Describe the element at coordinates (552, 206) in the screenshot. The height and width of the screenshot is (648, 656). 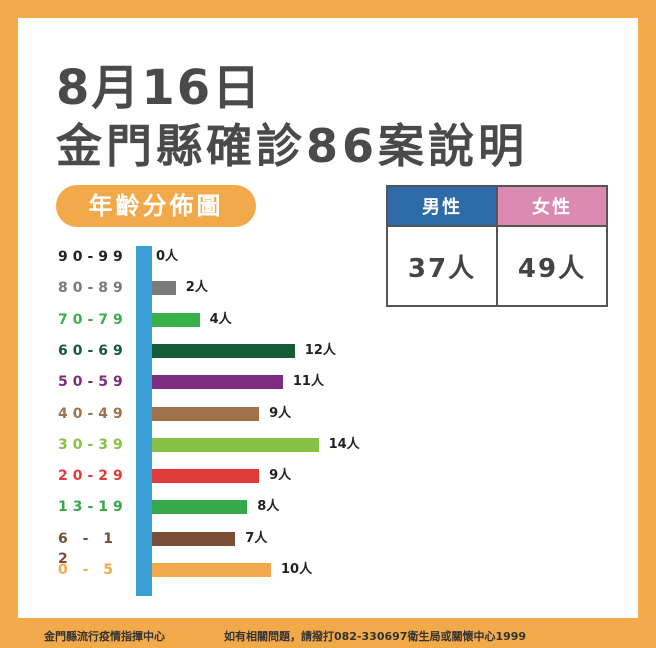
I see `female-header: 女性` at that location.